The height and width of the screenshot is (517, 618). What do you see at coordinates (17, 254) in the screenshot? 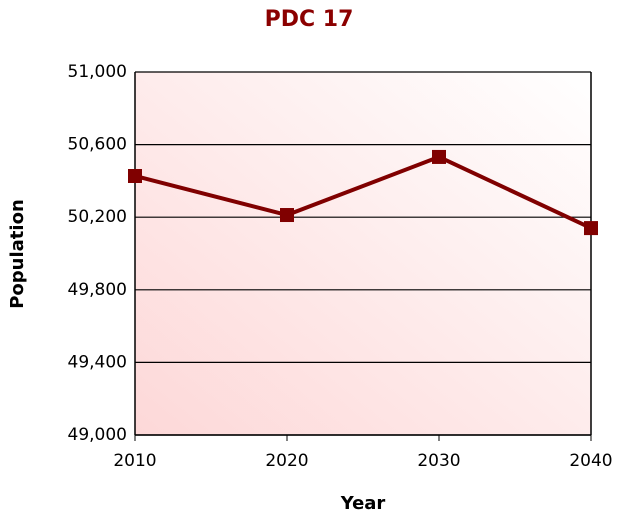
I see `y-axis-label: Population` at bounding box center [17, 254].